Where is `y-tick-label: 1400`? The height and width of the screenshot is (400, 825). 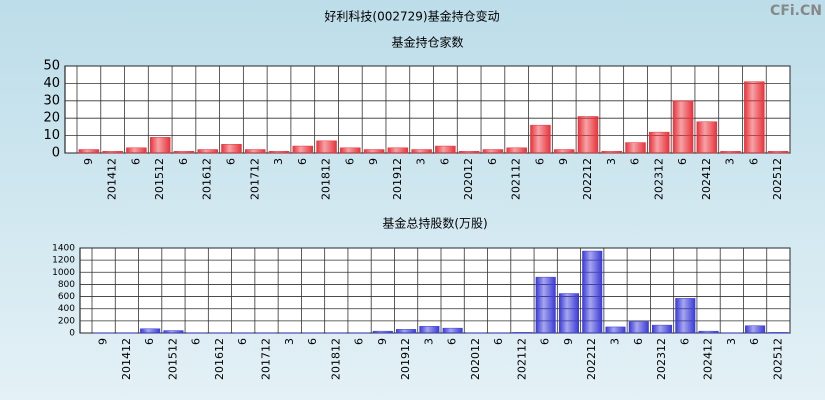 y-tick-label: 1400 is located at coordinates (63, 249).